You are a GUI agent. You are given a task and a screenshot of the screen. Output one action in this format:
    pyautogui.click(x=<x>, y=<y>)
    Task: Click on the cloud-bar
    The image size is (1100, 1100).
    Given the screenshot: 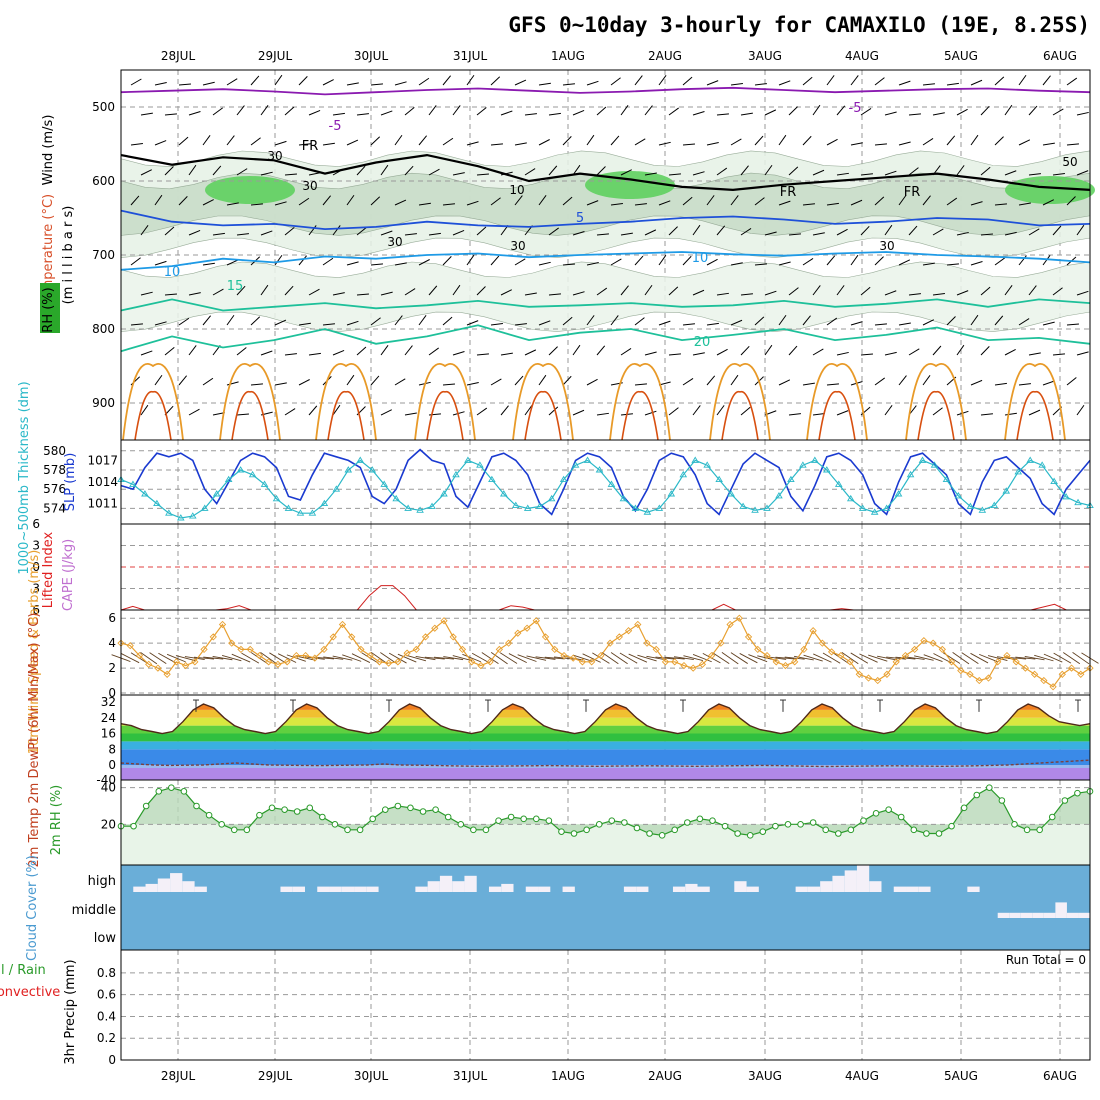 What is the action you would take?
    pyautogui.click(x=838, y=883)
    